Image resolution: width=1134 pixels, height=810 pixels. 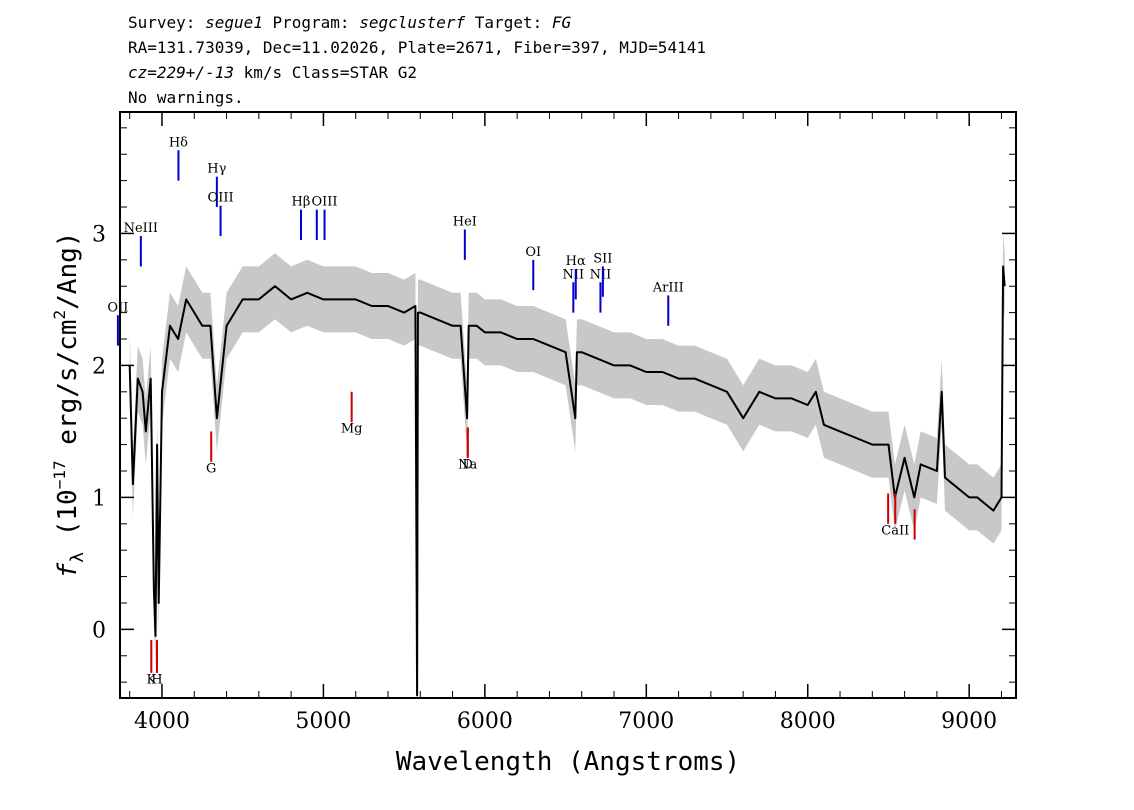 What do you see at coordinates (69, 405) in the screenshot?
I see `y-axis-label: fλ (10−17 erg/s/cm2/Ang)` at bounding box center [69, 405].